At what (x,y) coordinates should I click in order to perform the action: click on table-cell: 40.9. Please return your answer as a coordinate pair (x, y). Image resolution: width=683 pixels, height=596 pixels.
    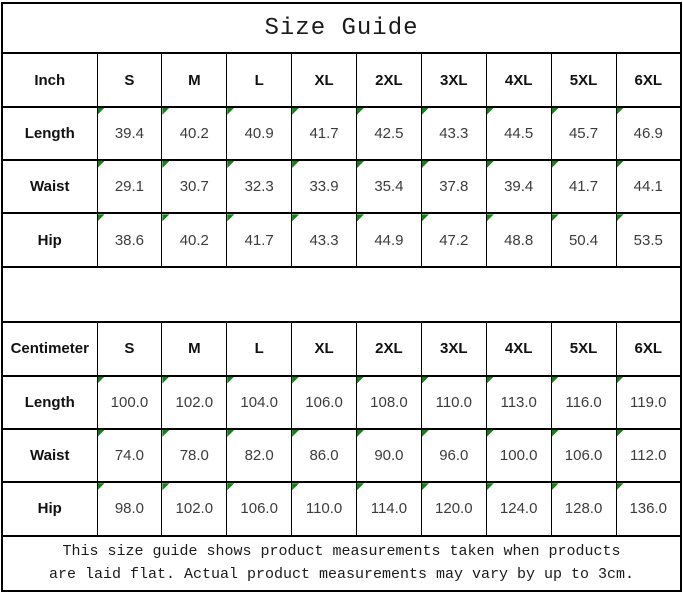
    Looking at the image, I should click on (259, 133).